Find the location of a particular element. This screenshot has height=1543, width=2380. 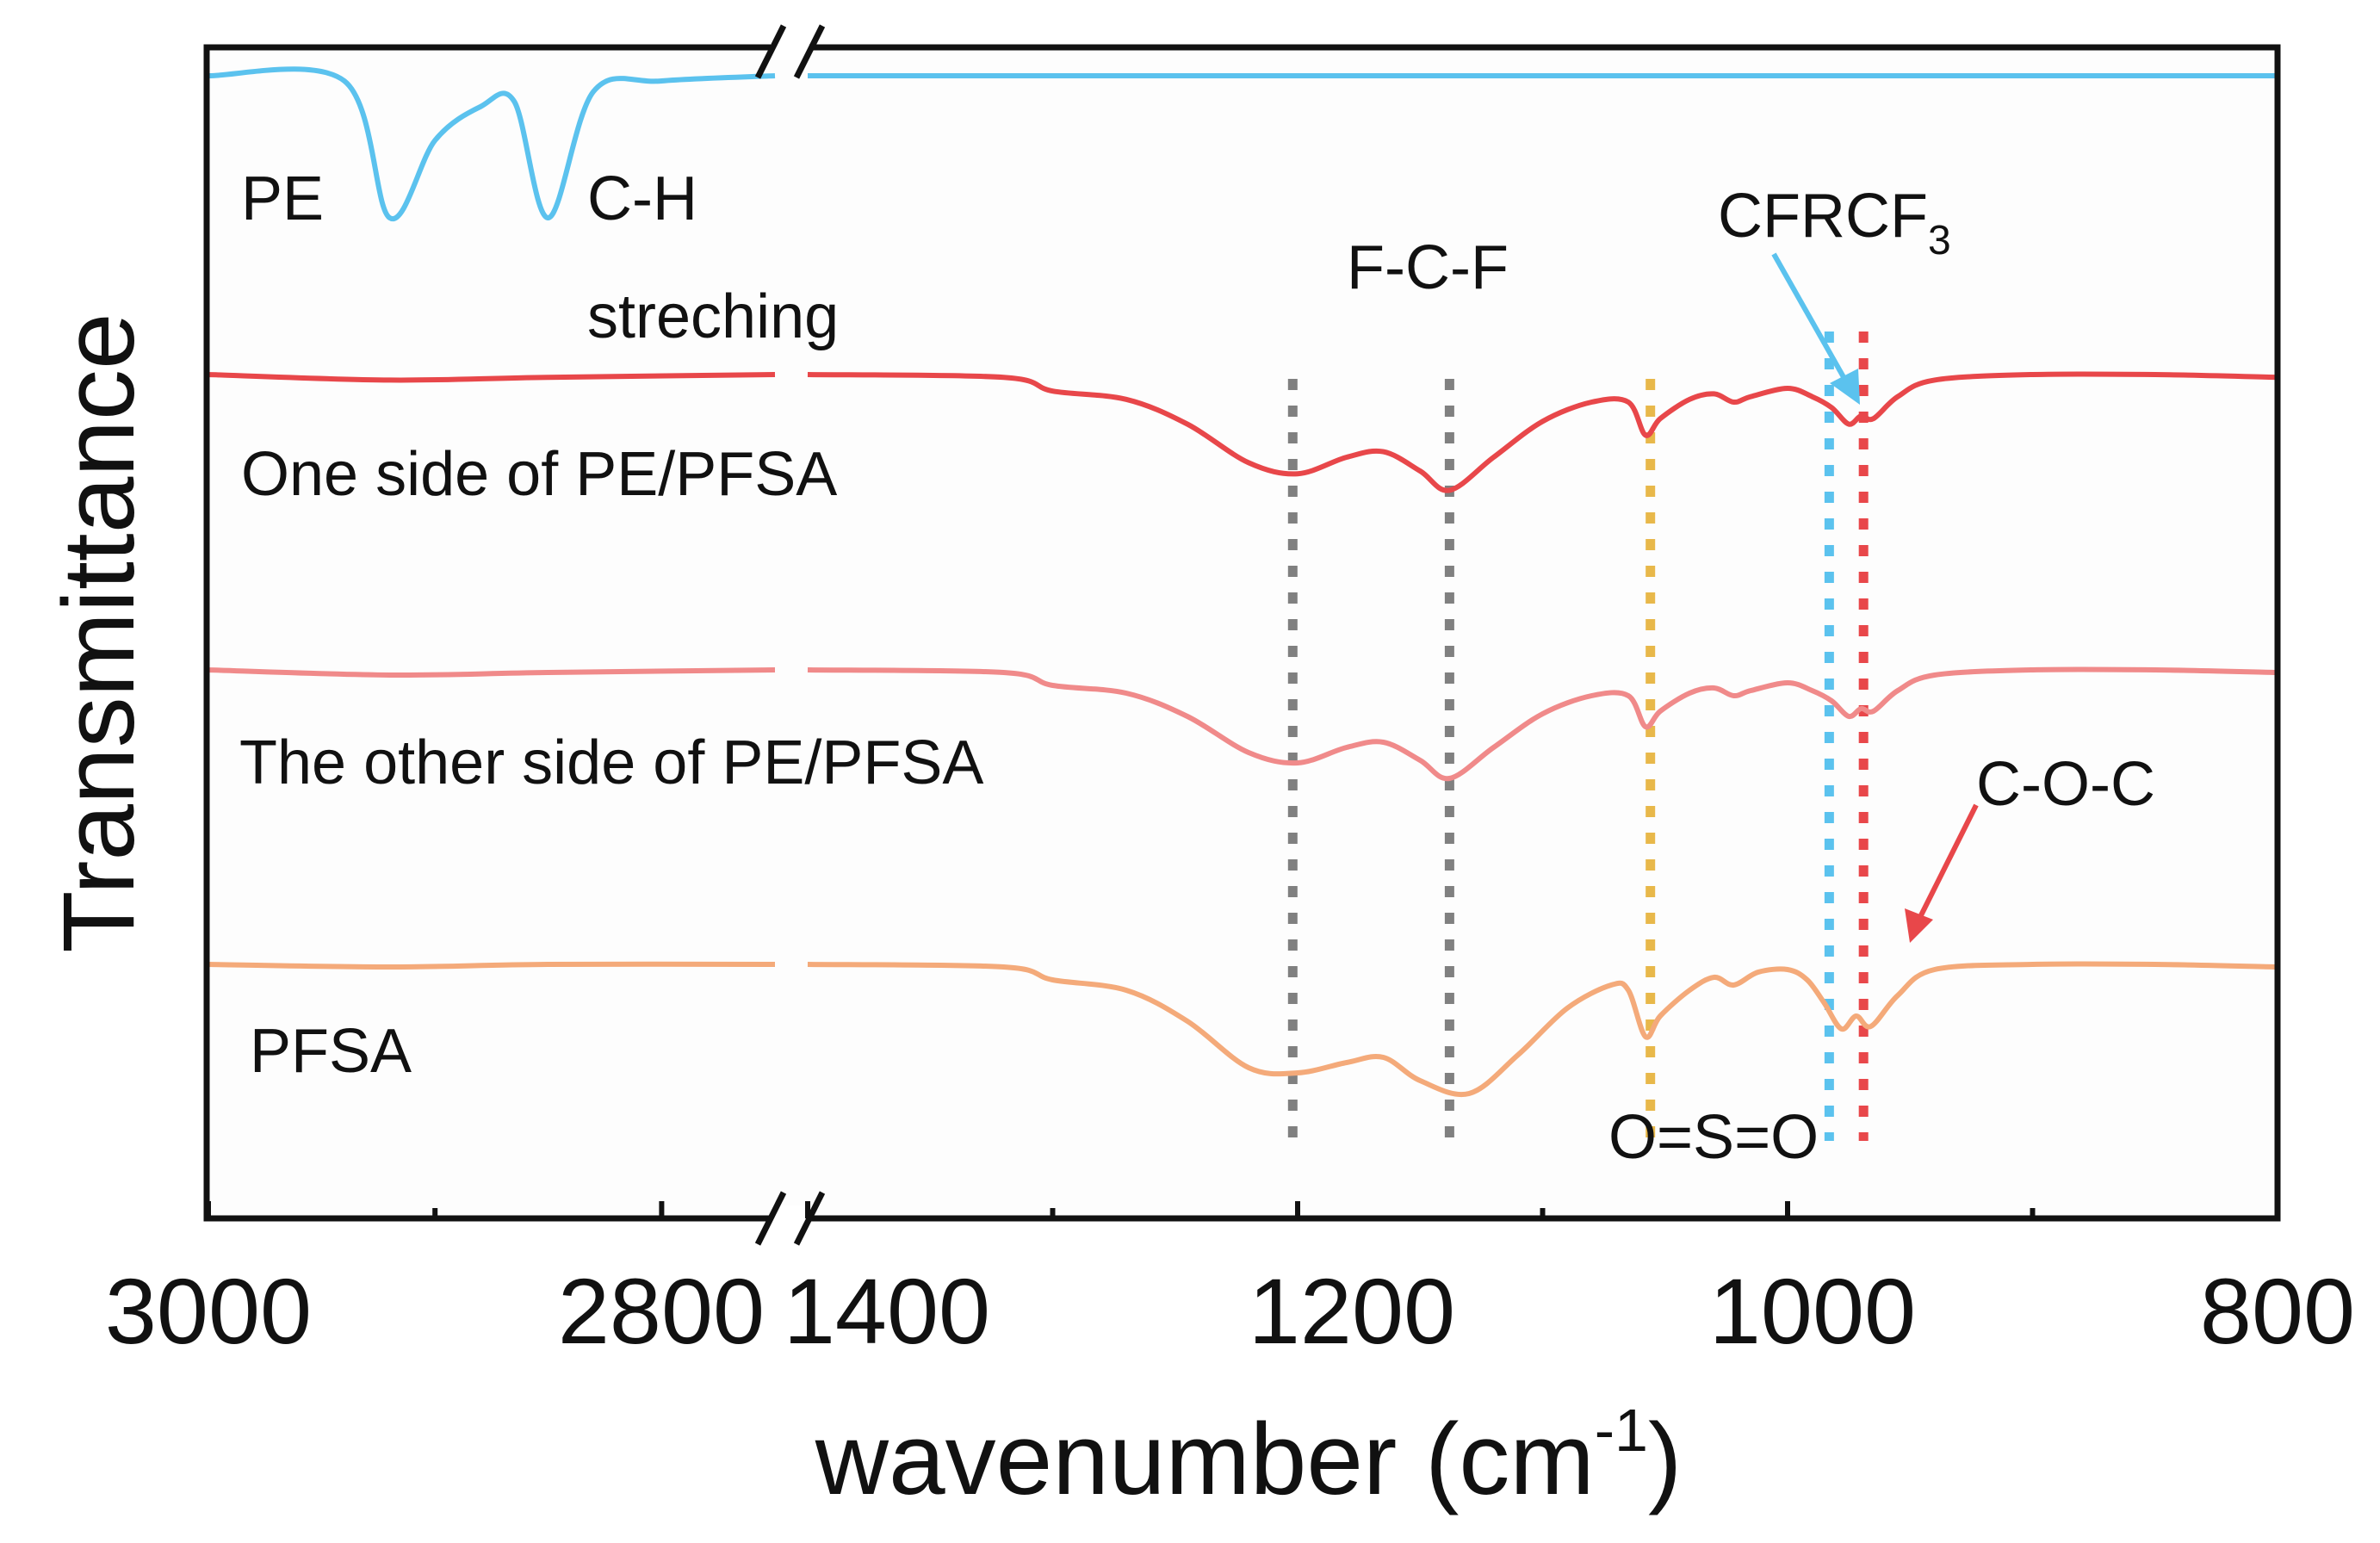

y-axis-title: Transmittance is located at coordinates (99, 632).